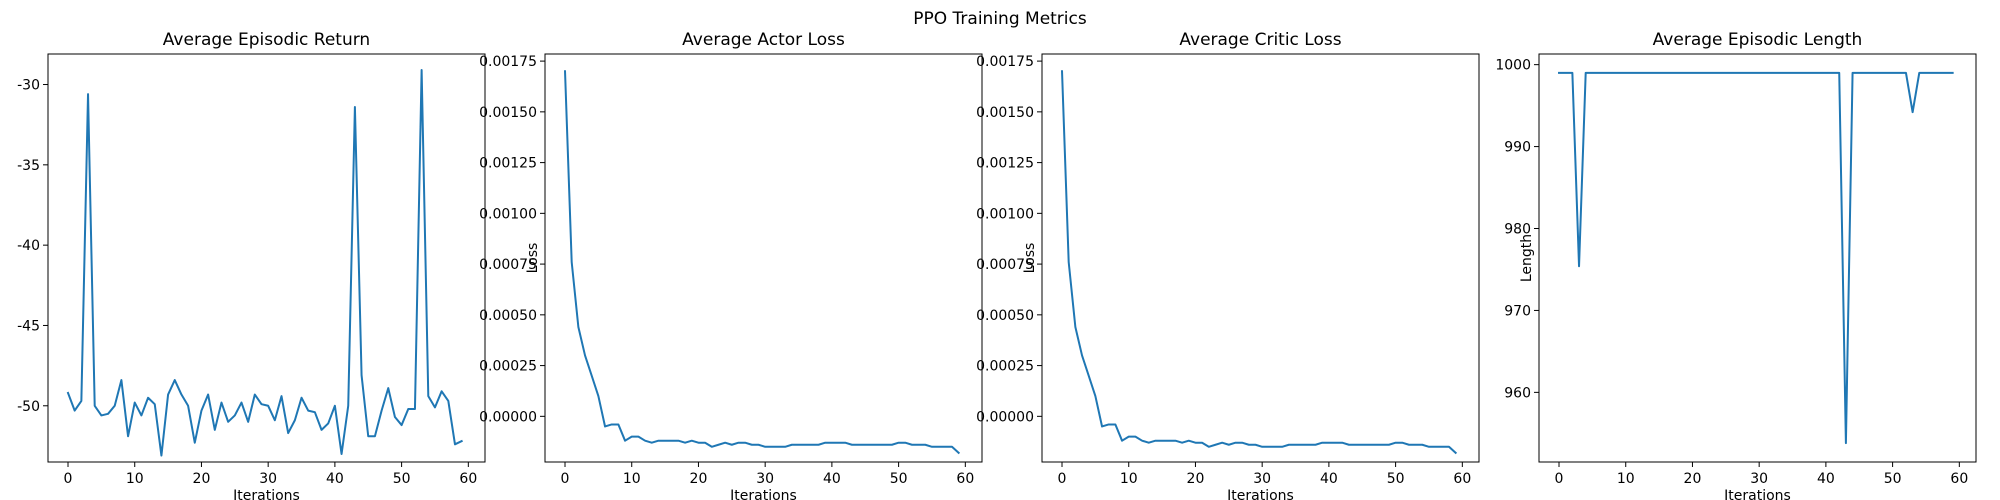  What do you see at coordinates (1062, 479) in the screenshot?
I see `panel-3-xtick-label: 0` at bounding box center [1062, 479].